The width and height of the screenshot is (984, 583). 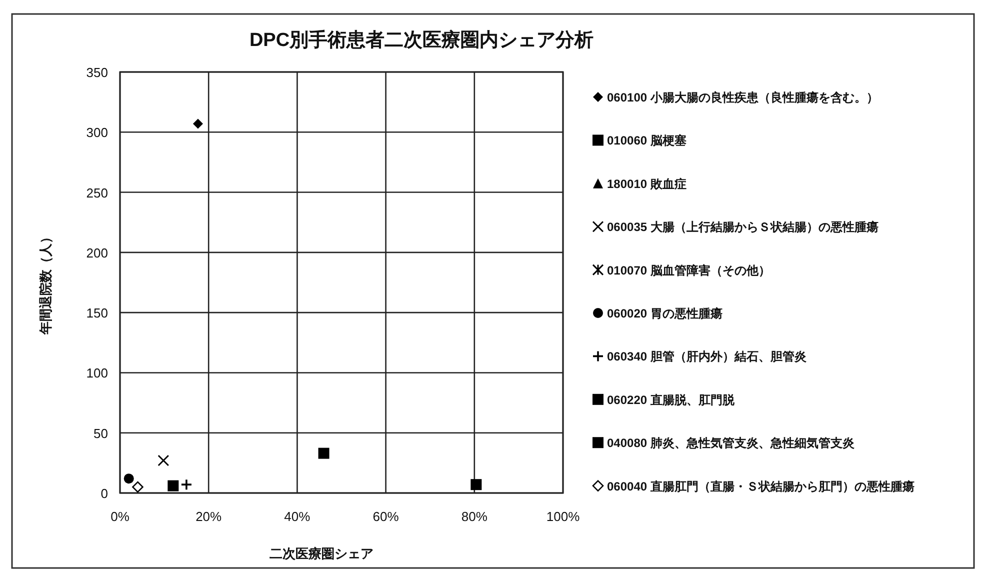 What do you see at coordinates (421, 40) in the screenshot?
I see `chart-title: DPC別手術患者二次医療圏内シェア分析` at bounding box center [421, 40].